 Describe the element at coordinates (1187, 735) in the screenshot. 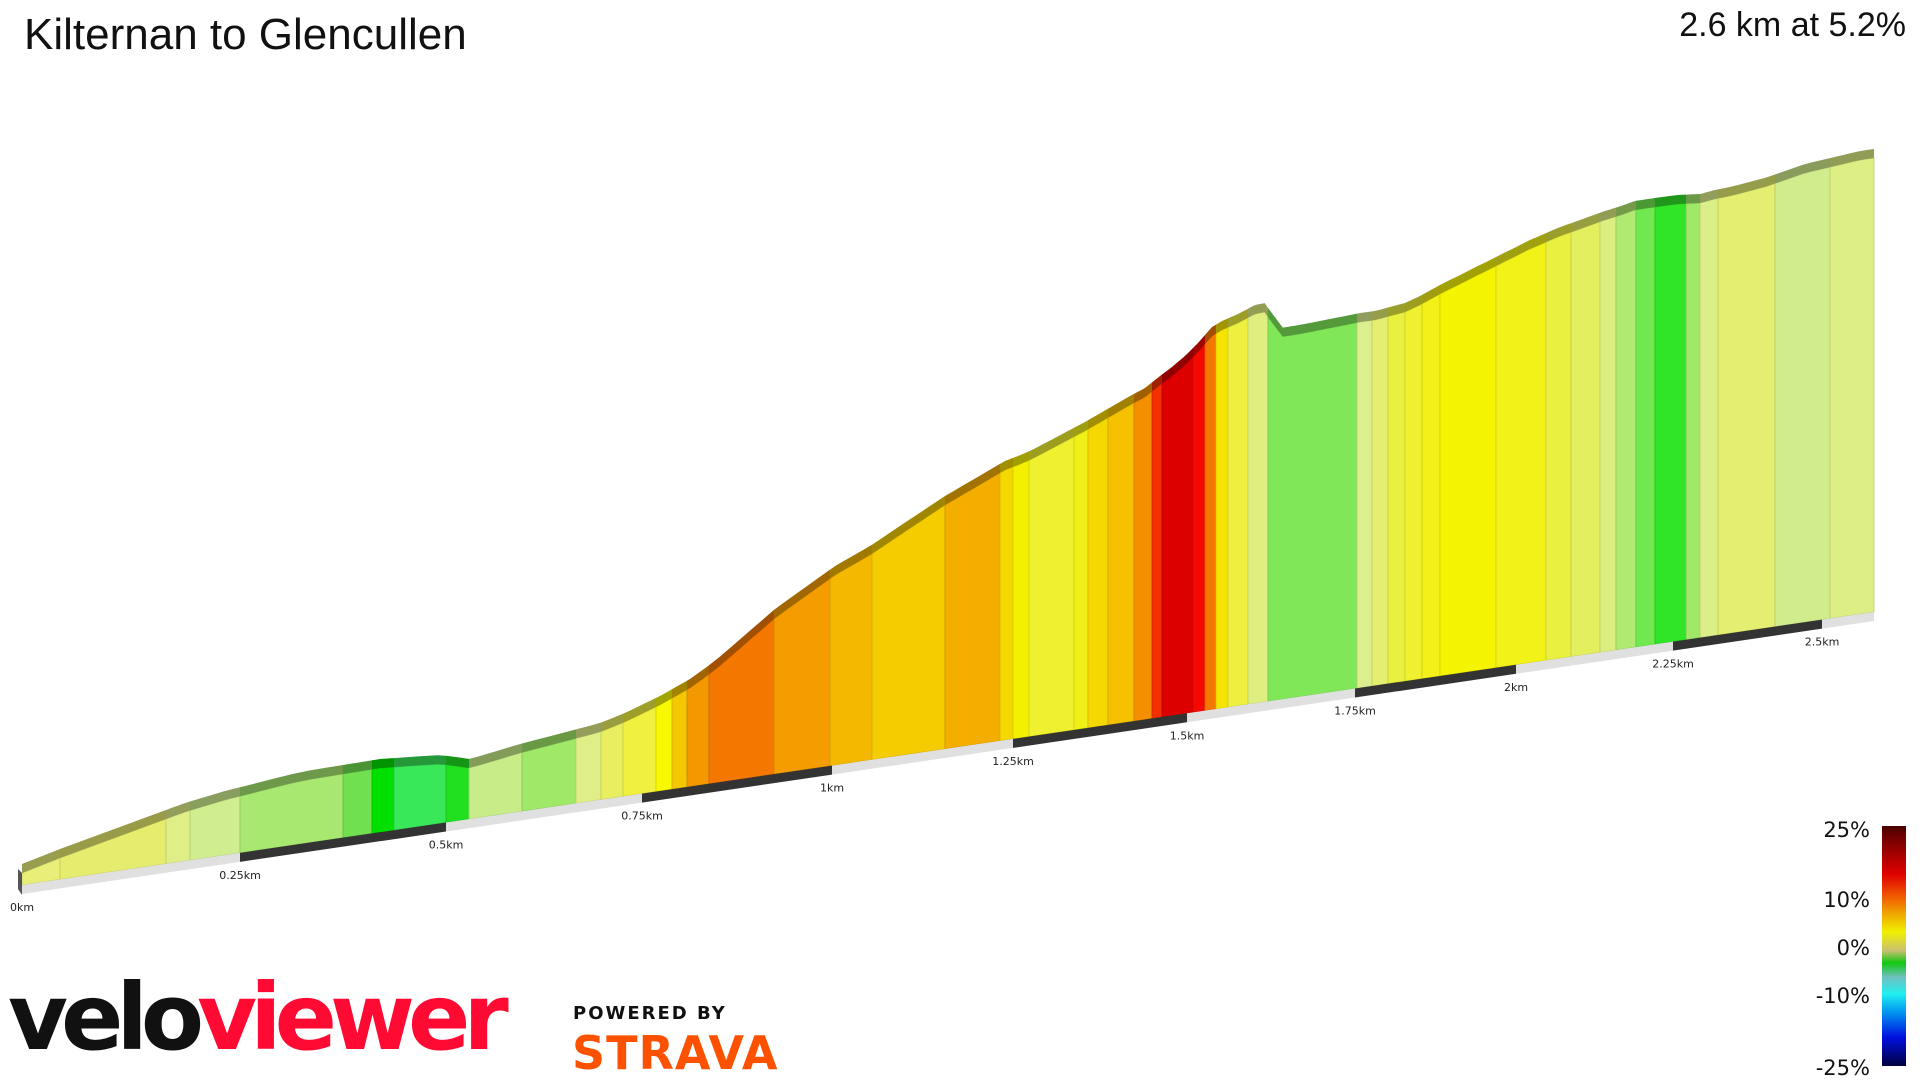

I see `distance-tick-label: 1.5km` at that location.